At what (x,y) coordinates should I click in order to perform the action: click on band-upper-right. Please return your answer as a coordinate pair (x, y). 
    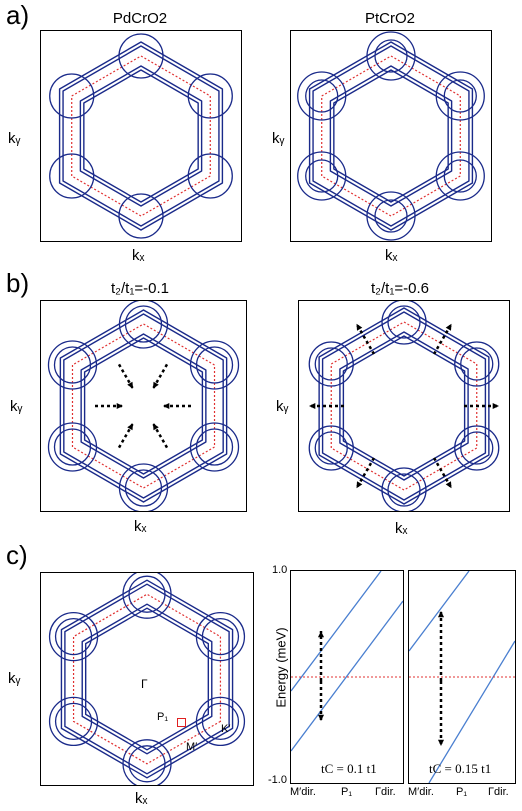
    Looking at the image, I should click on (439, 611).